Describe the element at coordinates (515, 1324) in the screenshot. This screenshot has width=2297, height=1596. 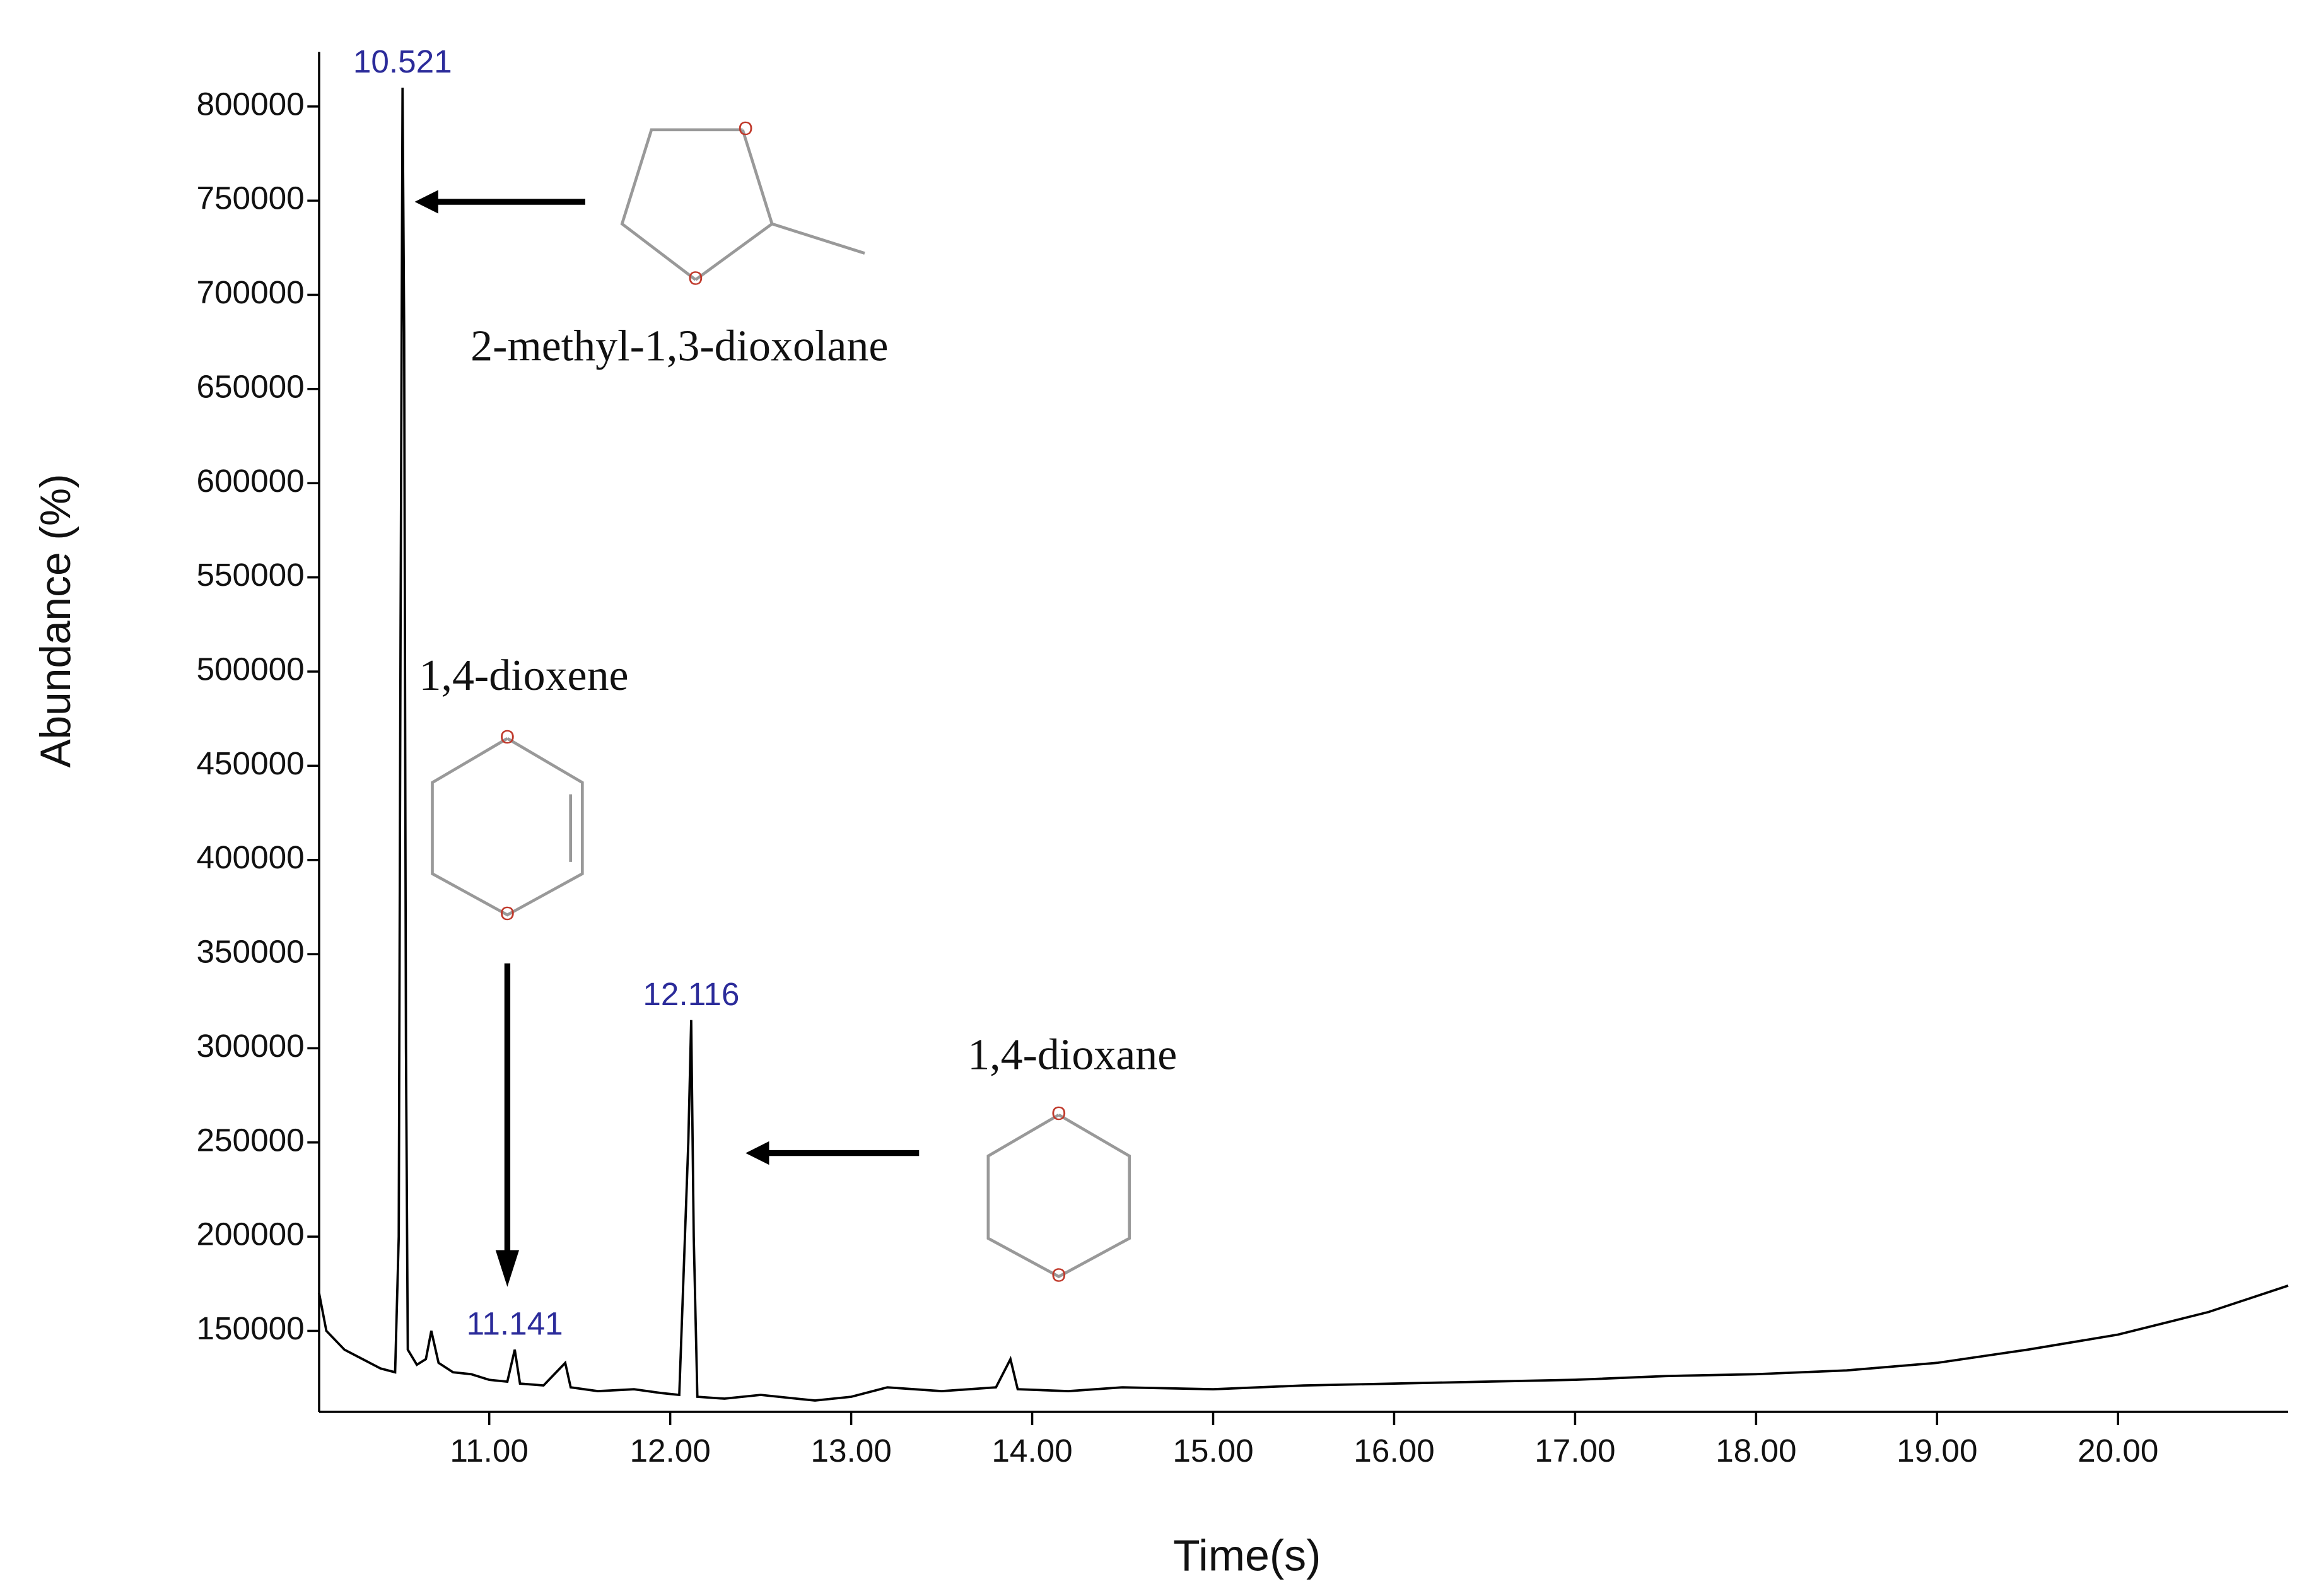
I see `peak-label: 11.141` at that location.